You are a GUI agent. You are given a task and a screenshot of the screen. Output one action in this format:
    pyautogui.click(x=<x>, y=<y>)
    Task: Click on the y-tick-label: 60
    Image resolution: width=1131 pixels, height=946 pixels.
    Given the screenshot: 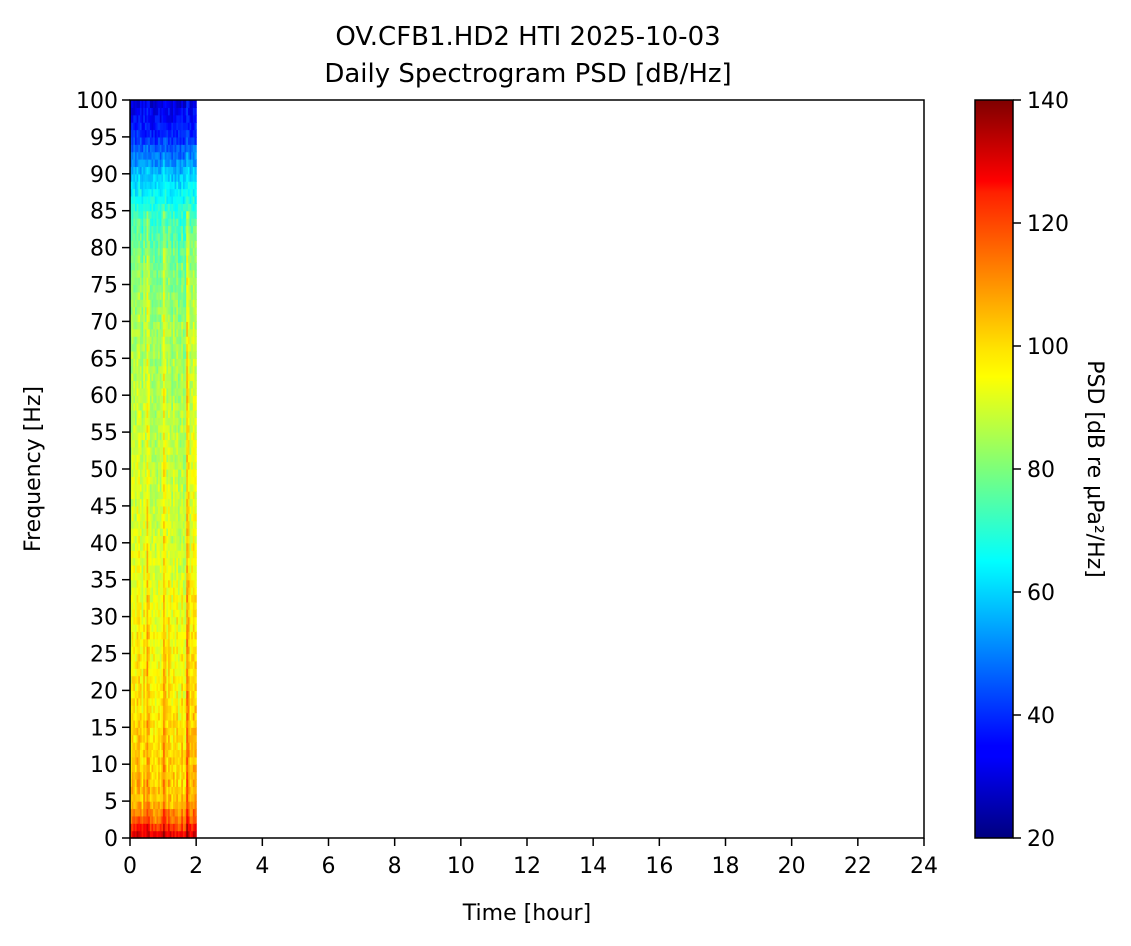 What is the action you would take?
    pyautogui.click(x=104, y=396)
    